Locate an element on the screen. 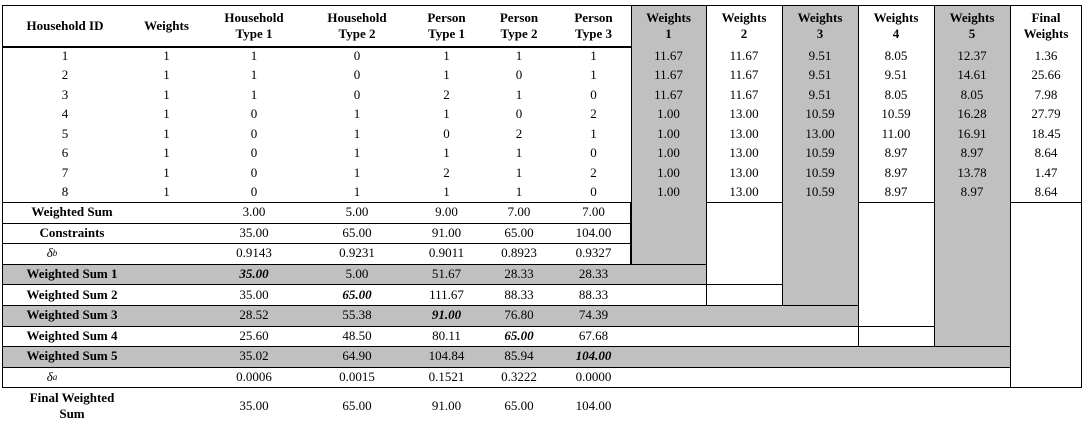 This screenshot has width=1092, height=429. delta-subscript: a is located at coordinates (55, 377).